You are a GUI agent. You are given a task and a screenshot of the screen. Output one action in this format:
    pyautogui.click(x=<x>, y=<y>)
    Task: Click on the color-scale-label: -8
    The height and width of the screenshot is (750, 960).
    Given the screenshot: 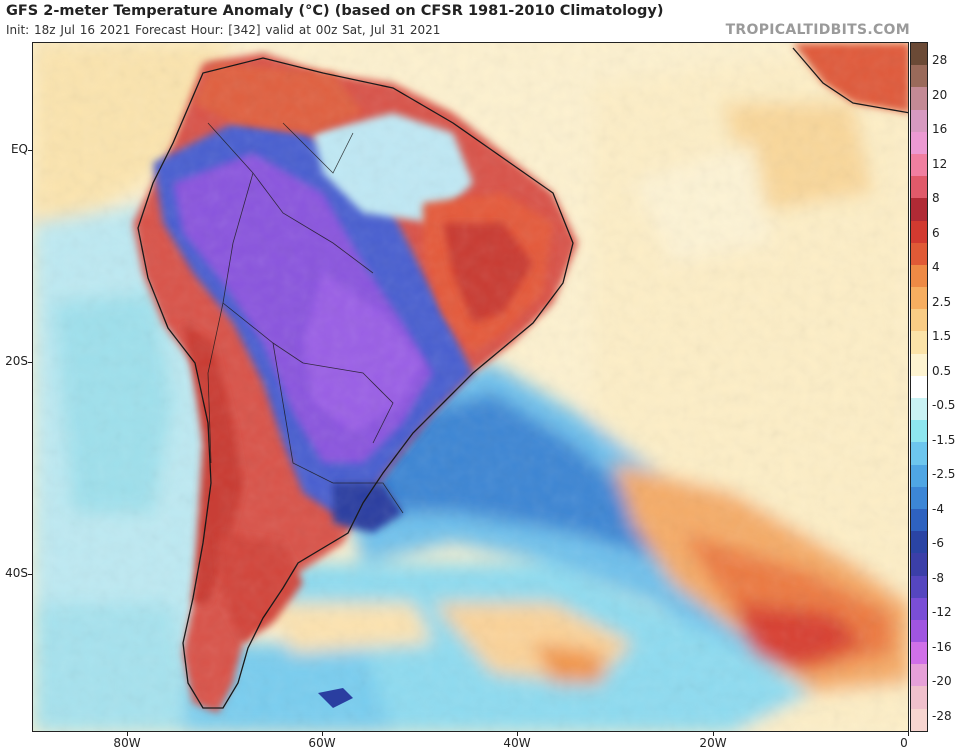 What is the action you would take?
    pyautogui.click(x=938, y=577)
    